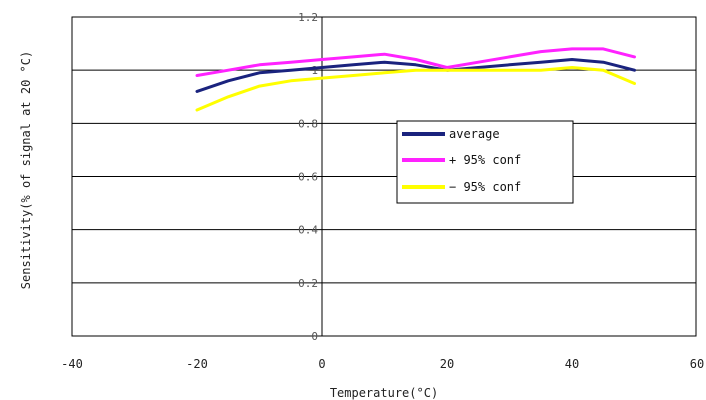 This screenshot has width=706, height=400. Describe the element at coordinates (314, 336) in the screenshot. I see `y-tick-label: 0` at that location.